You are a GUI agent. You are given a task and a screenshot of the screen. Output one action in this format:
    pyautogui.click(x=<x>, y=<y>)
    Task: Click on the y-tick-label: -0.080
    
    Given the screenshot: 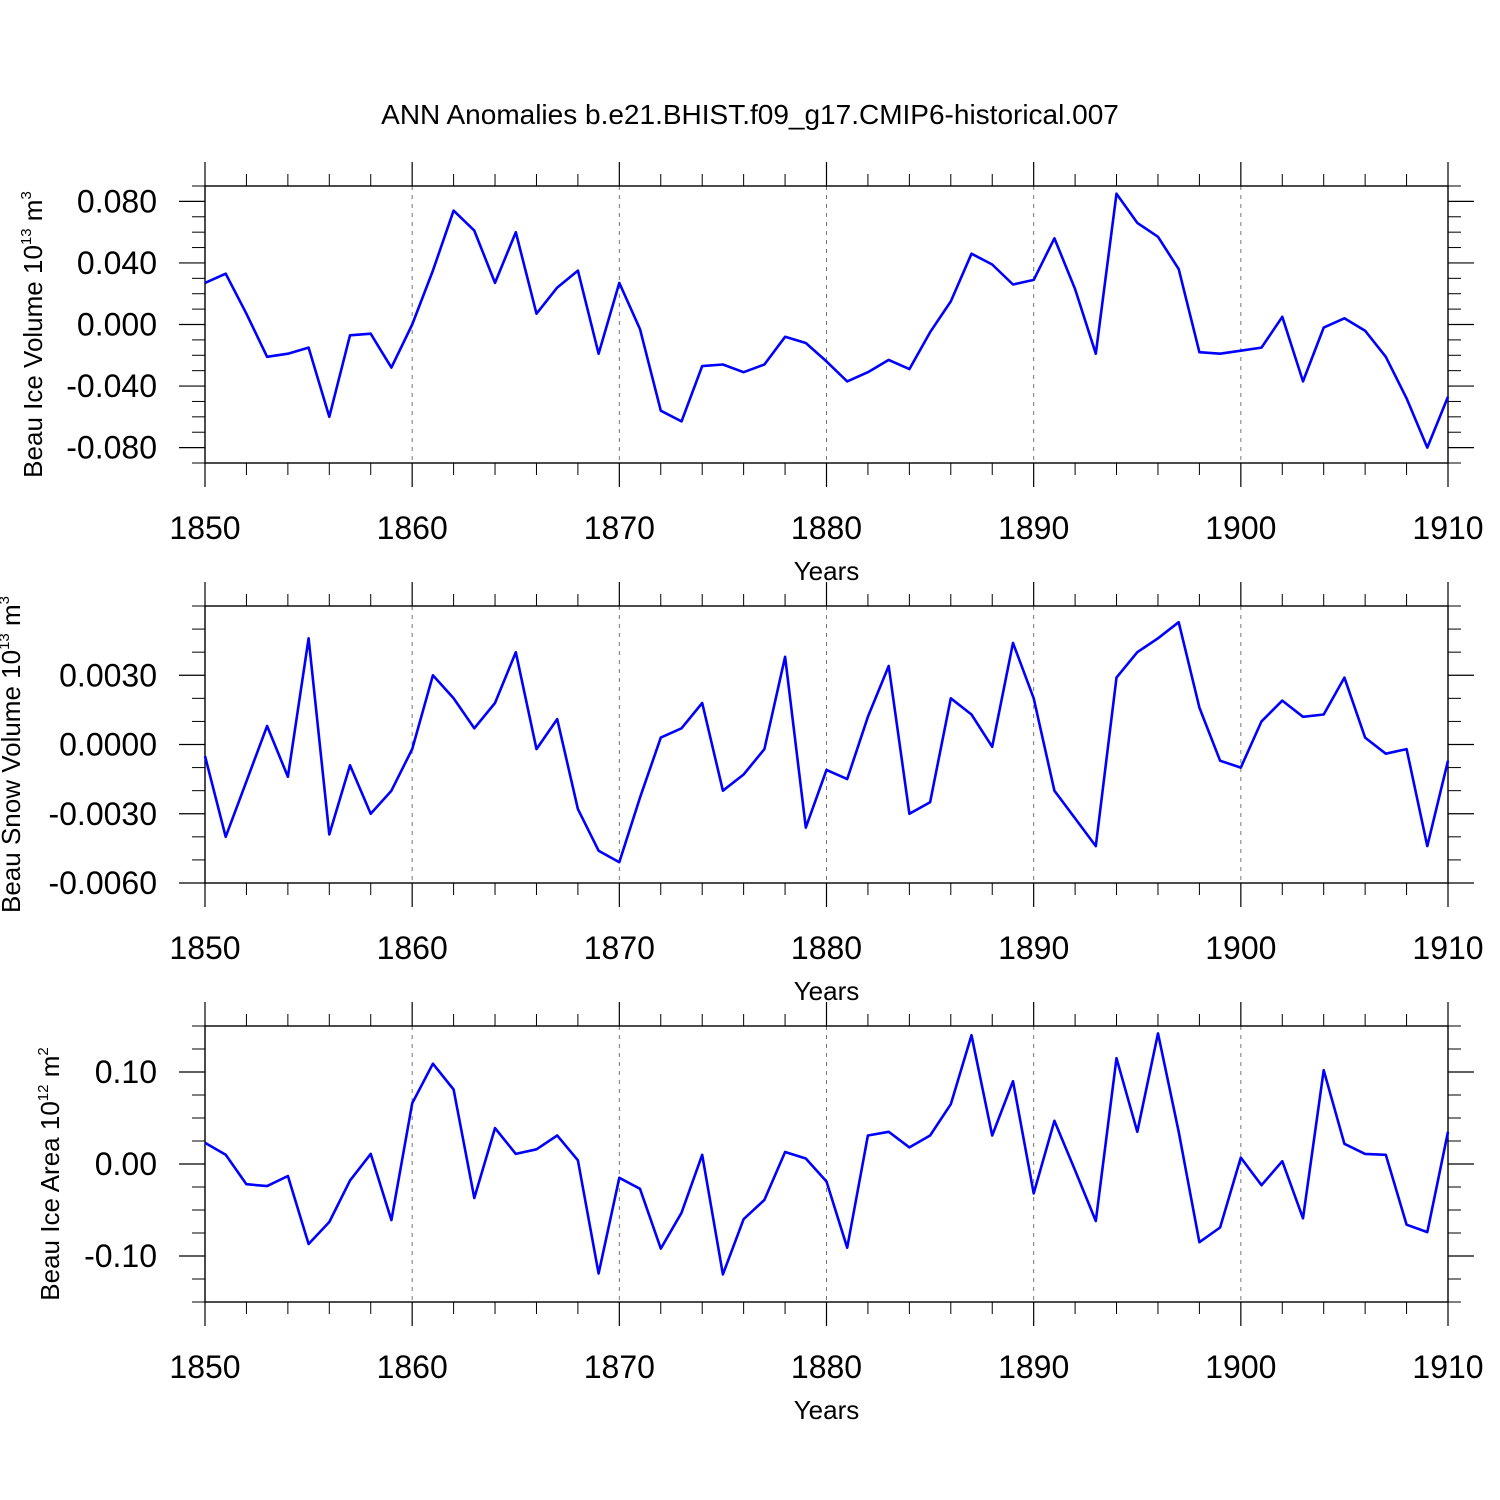 What is the action you would take?
    pyautogui.click(x=111, y=448)
    